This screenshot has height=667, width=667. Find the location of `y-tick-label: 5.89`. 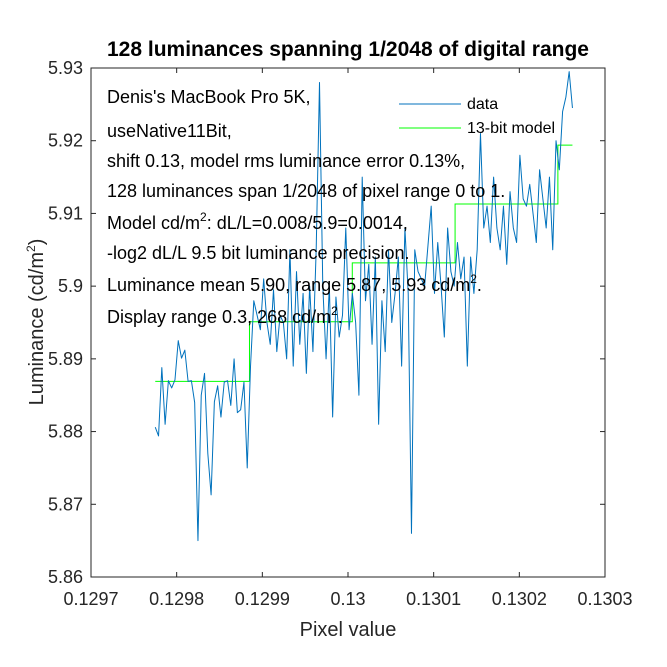

y-tick-label: 5.89 is located at coordinates (65, 359).